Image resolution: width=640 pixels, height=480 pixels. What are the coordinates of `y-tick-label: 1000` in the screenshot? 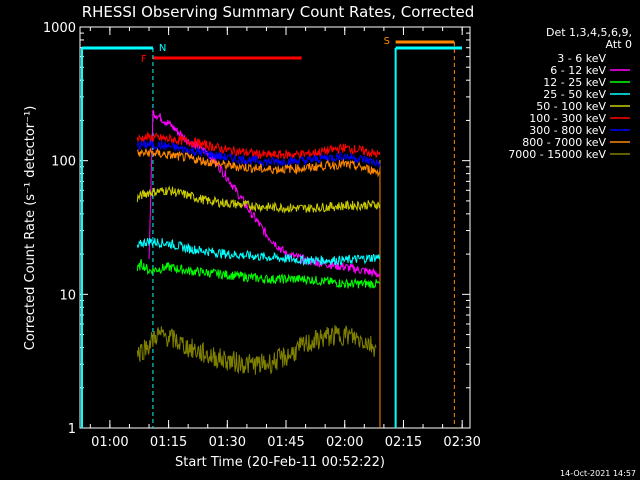 It's located at (59, 28).